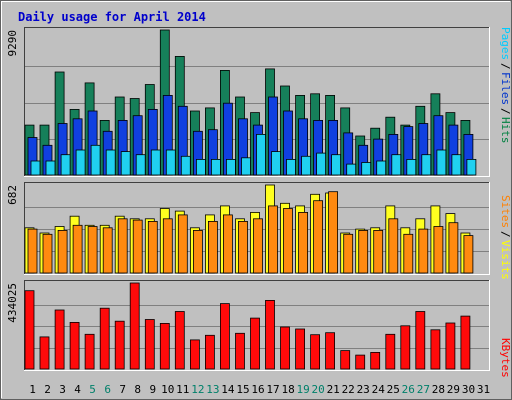  What do you see at coordinates (453, 389) in the screenshot?
I see `x-tick-label: 29` at bounding box center [453, 389].